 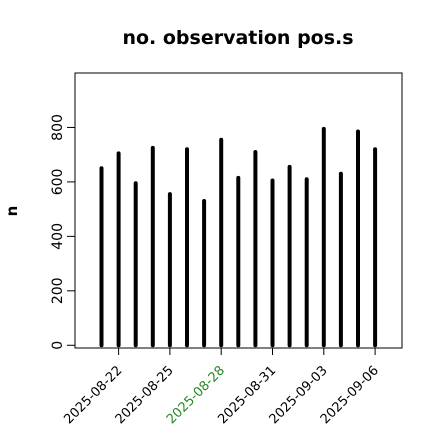 What do you see at coordinates (58, 182) in the screenshot?
I see `y-tick-label: 600` at bounding box center [58, 182].